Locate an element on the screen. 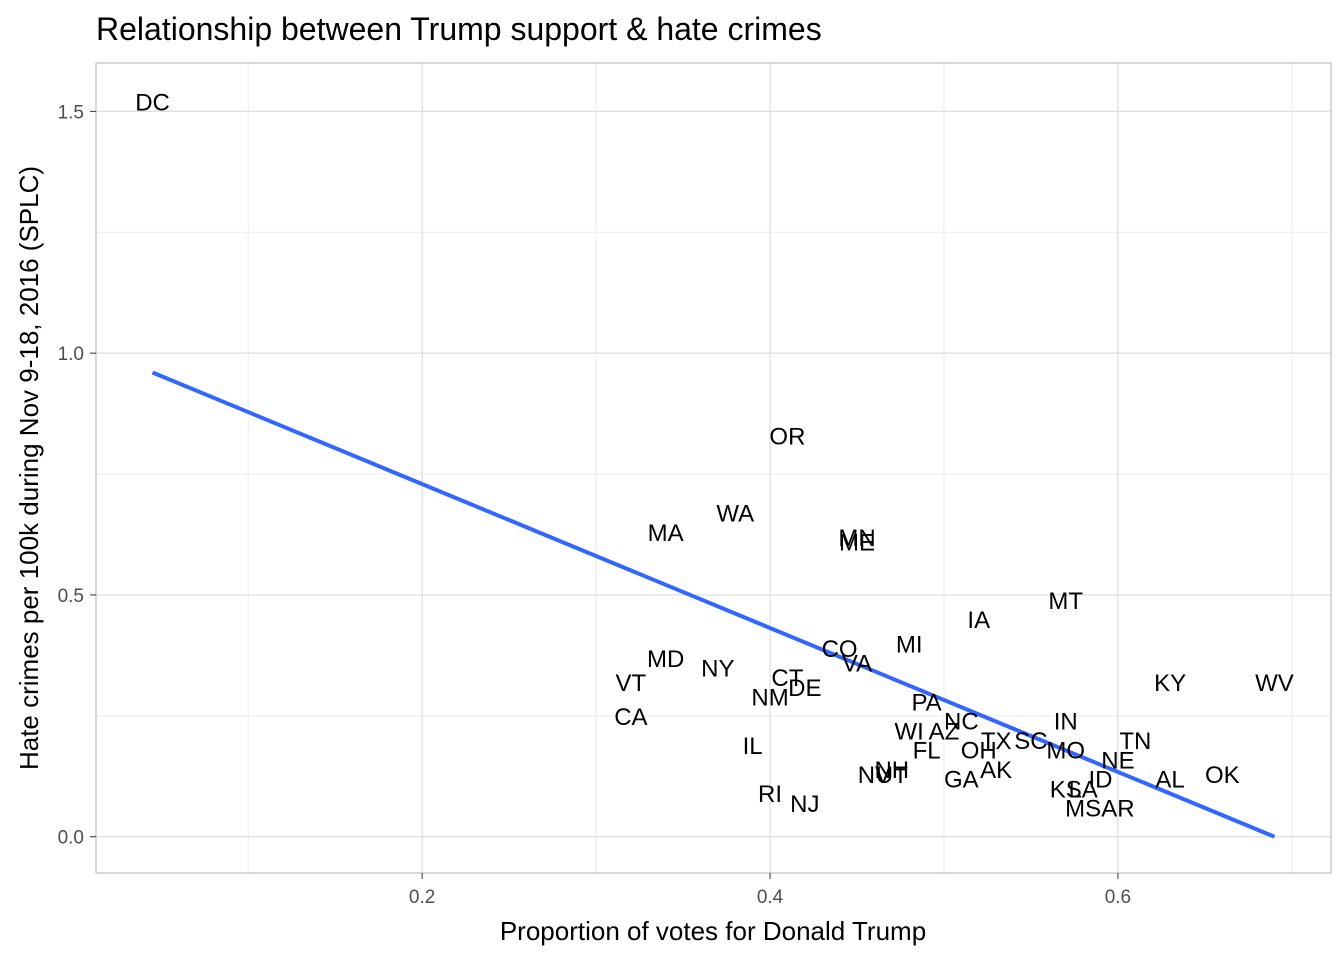 Image resolution: width=1344 pixels, height=960 pixels. y-tick-label: 0.5 is located at coordinates (71, 596).